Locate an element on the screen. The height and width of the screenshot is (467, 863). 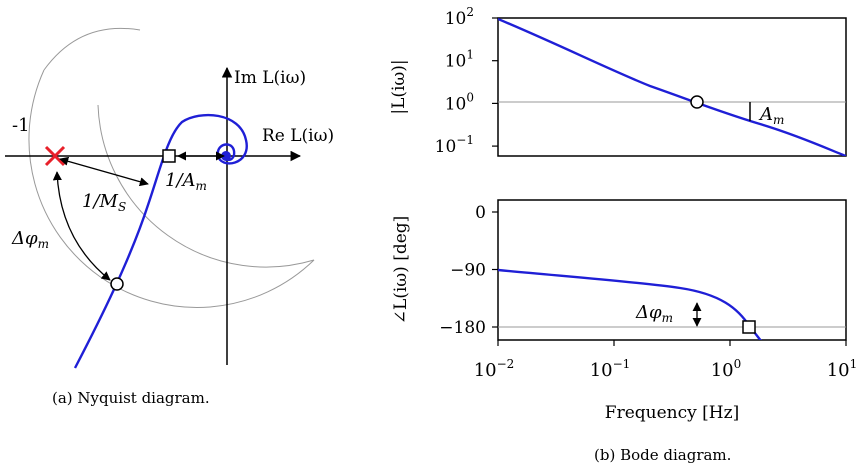
phase-ylabel: ∠L(iω) [deg] is located at coordinates (401, 270).